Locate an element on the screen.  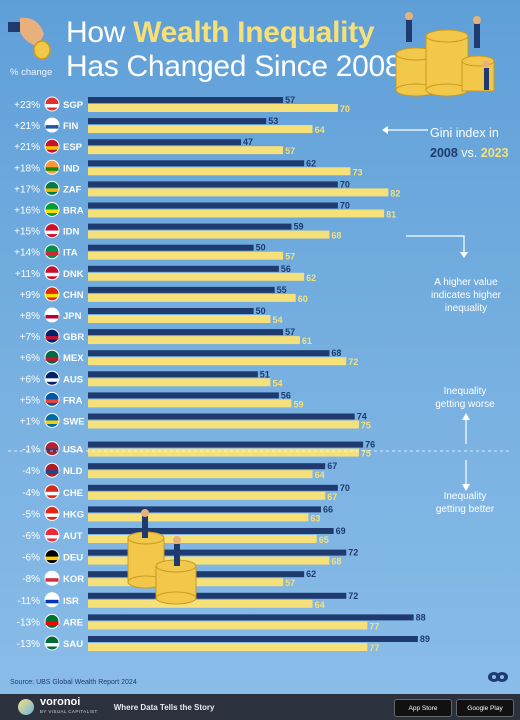
bar-2008-aus is located at coordinates (173, 374).